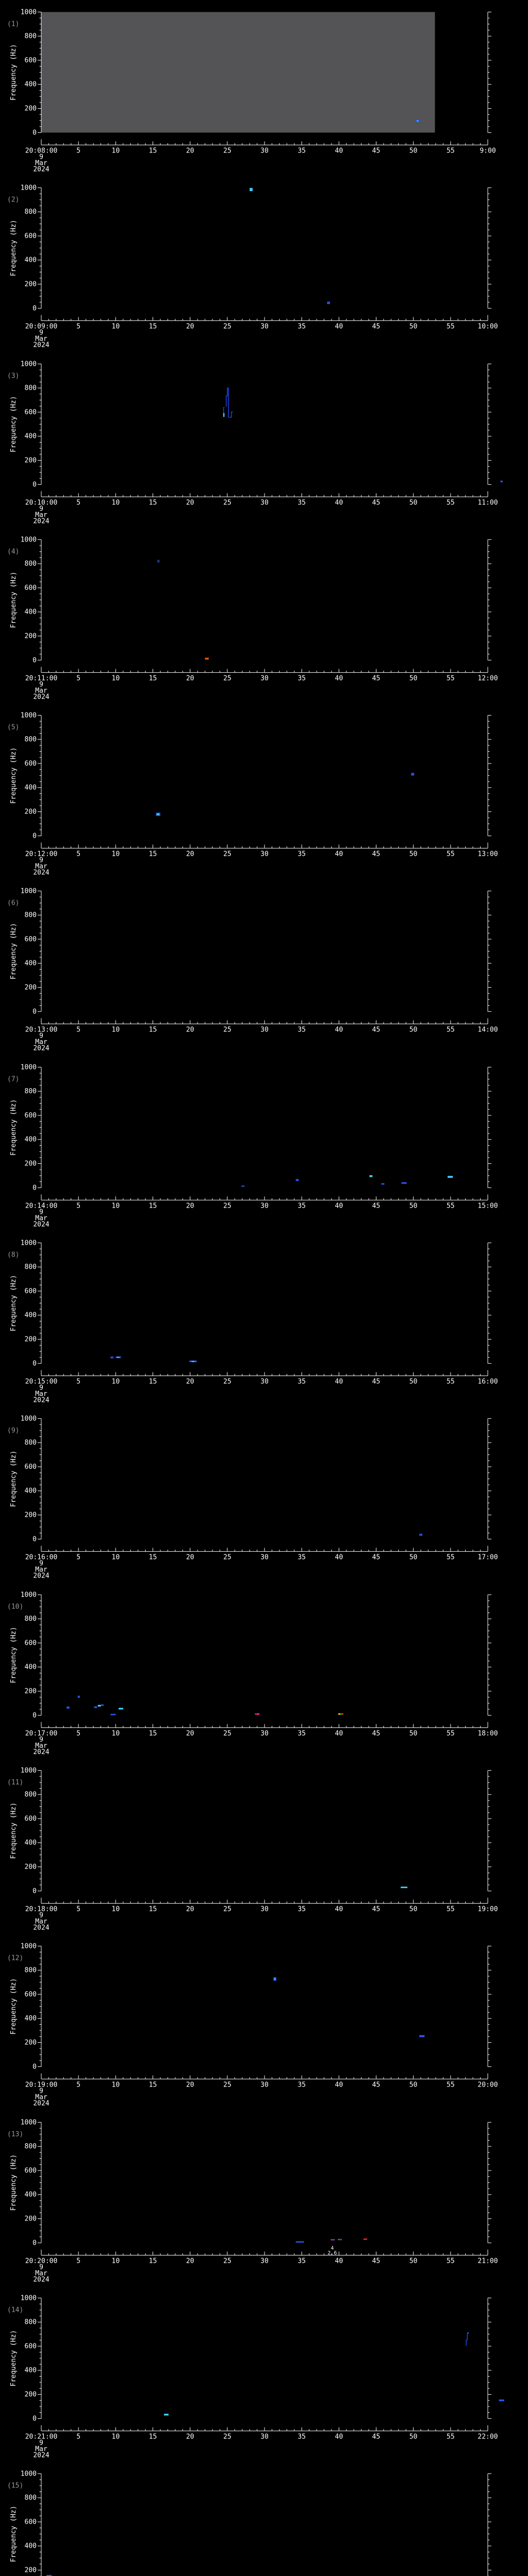  Describe the element at coordinates (13, 1255) in the screenshot. I see `panel-number-label: (8)` at that location.